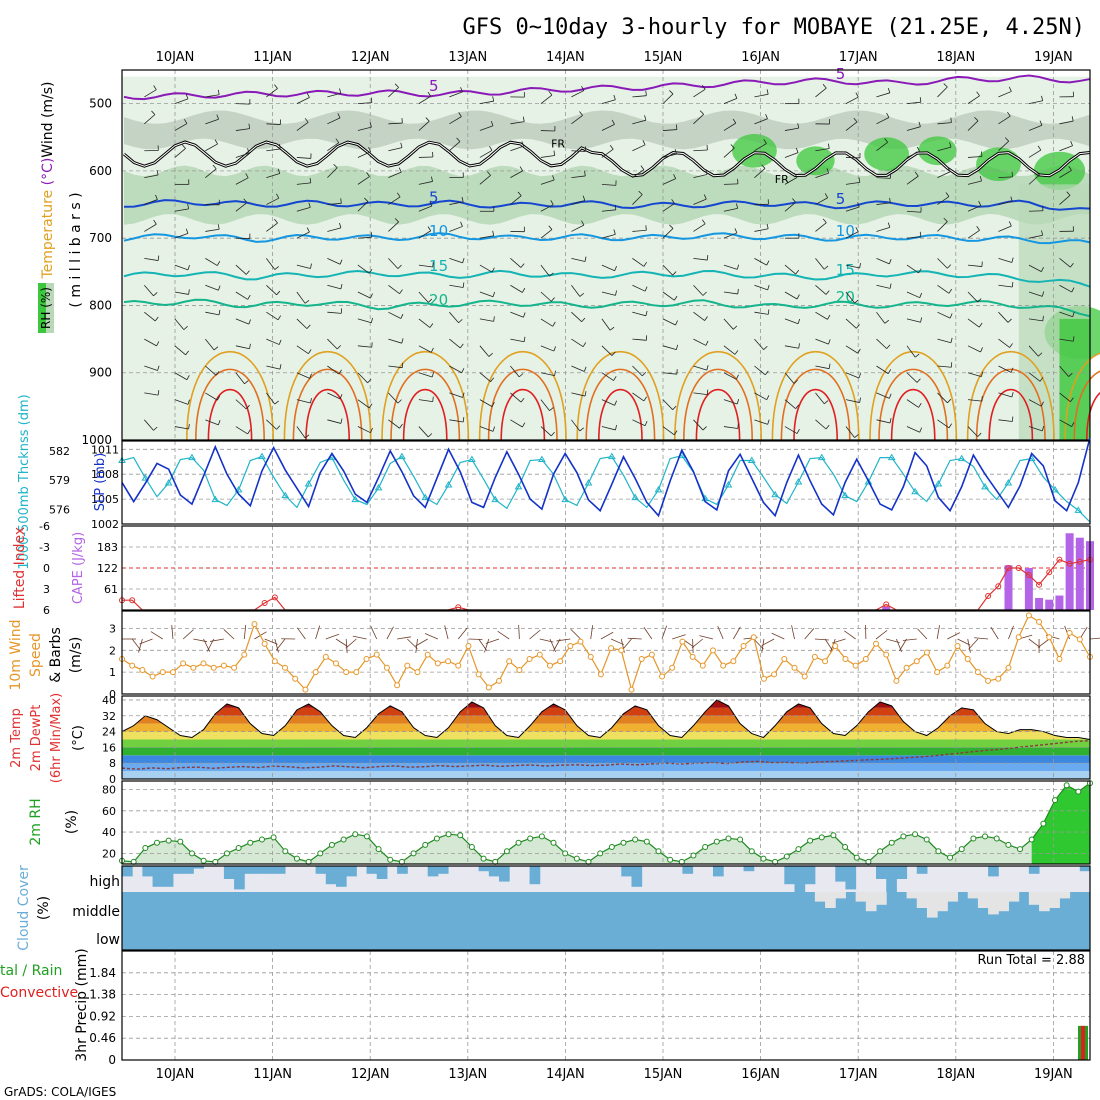 This screenshot has height=1100, width=1100. I want to click on rh-band-grey, so click(607, 130).